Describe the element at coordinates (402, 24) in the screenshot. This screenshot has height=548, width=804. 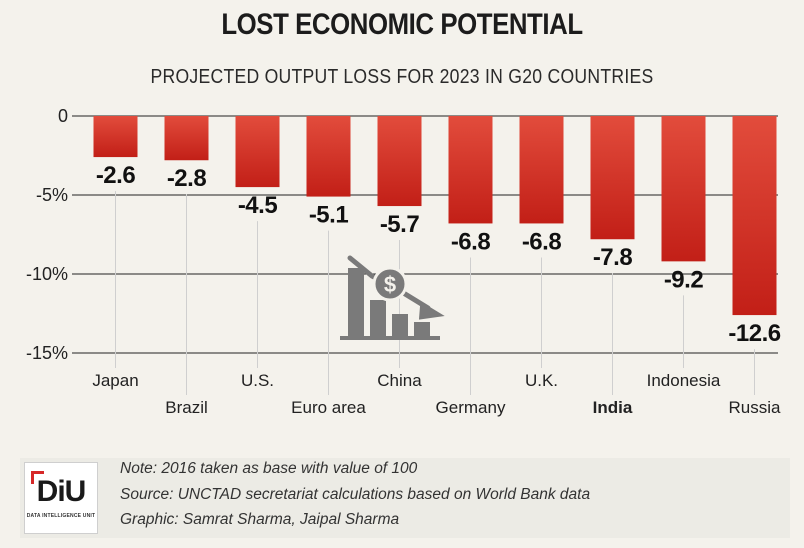
I see `chart-title: LOST ECONOMIC POTENTIAL` at that location.